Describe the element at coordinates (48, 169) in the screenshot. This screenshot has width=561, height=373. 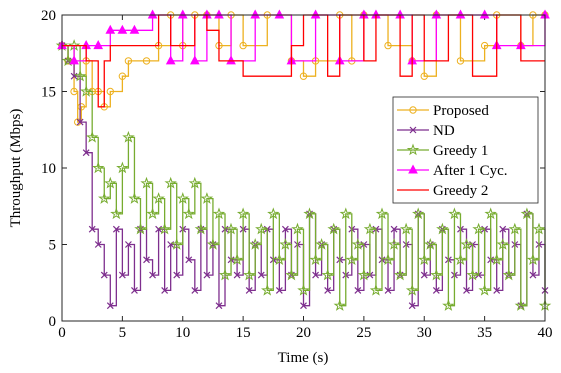
I see `y-tick-label: 10` at that location.